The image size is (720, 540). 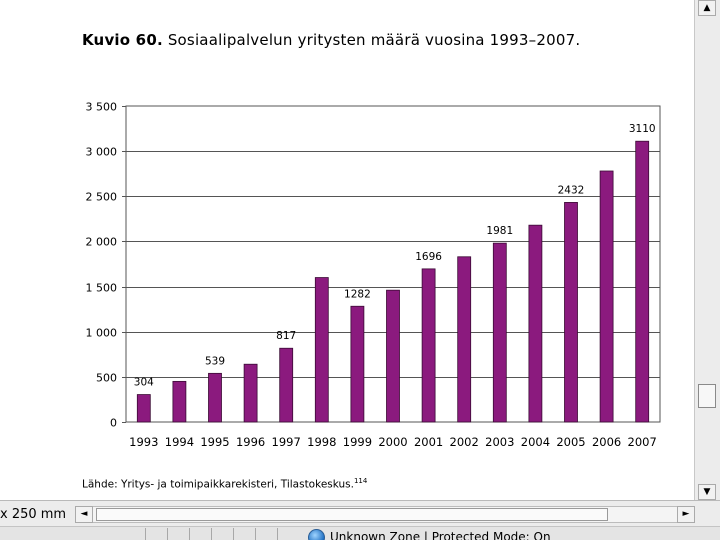 What do you see at coordinates (642, 281) in the screenshot?
I see `bar-2007` at bounding box center [642, 281].